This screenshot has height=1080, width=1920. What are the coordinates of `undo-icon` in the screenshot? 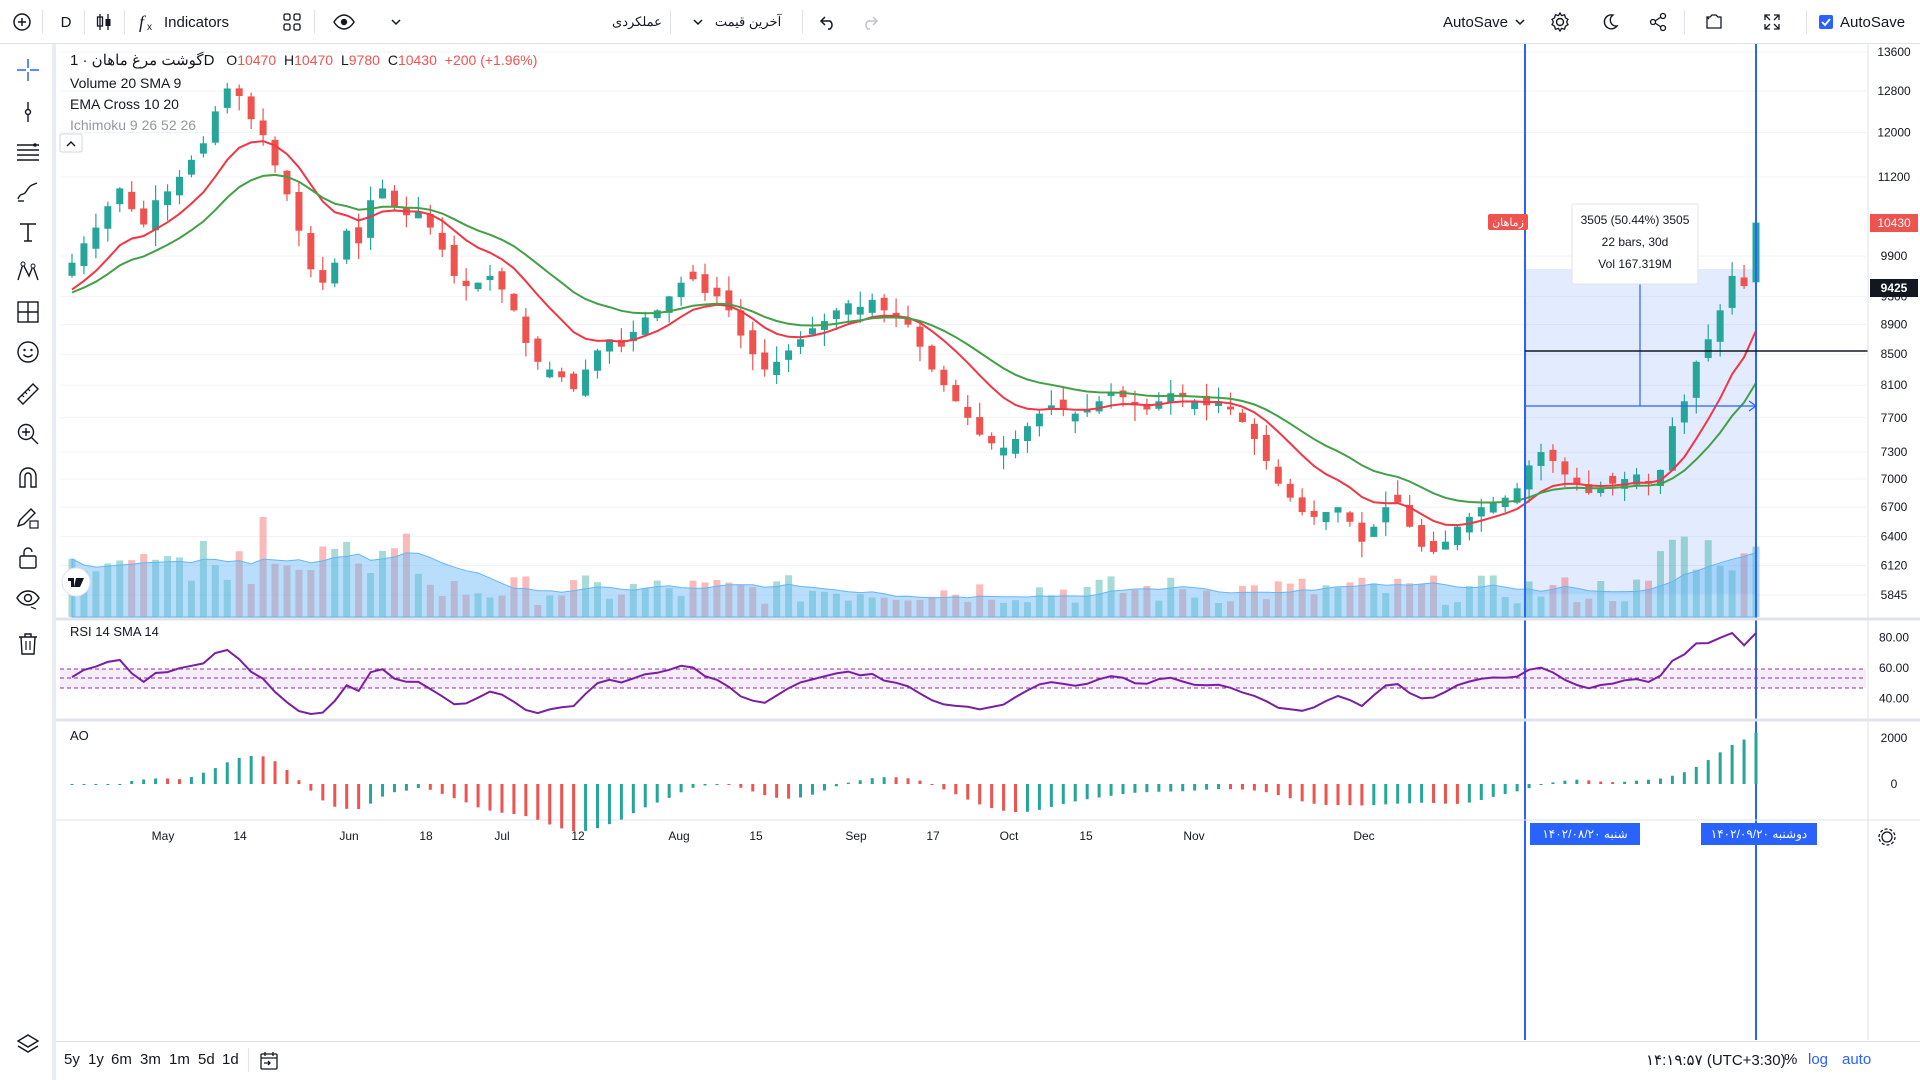 It's located at (828, 22).